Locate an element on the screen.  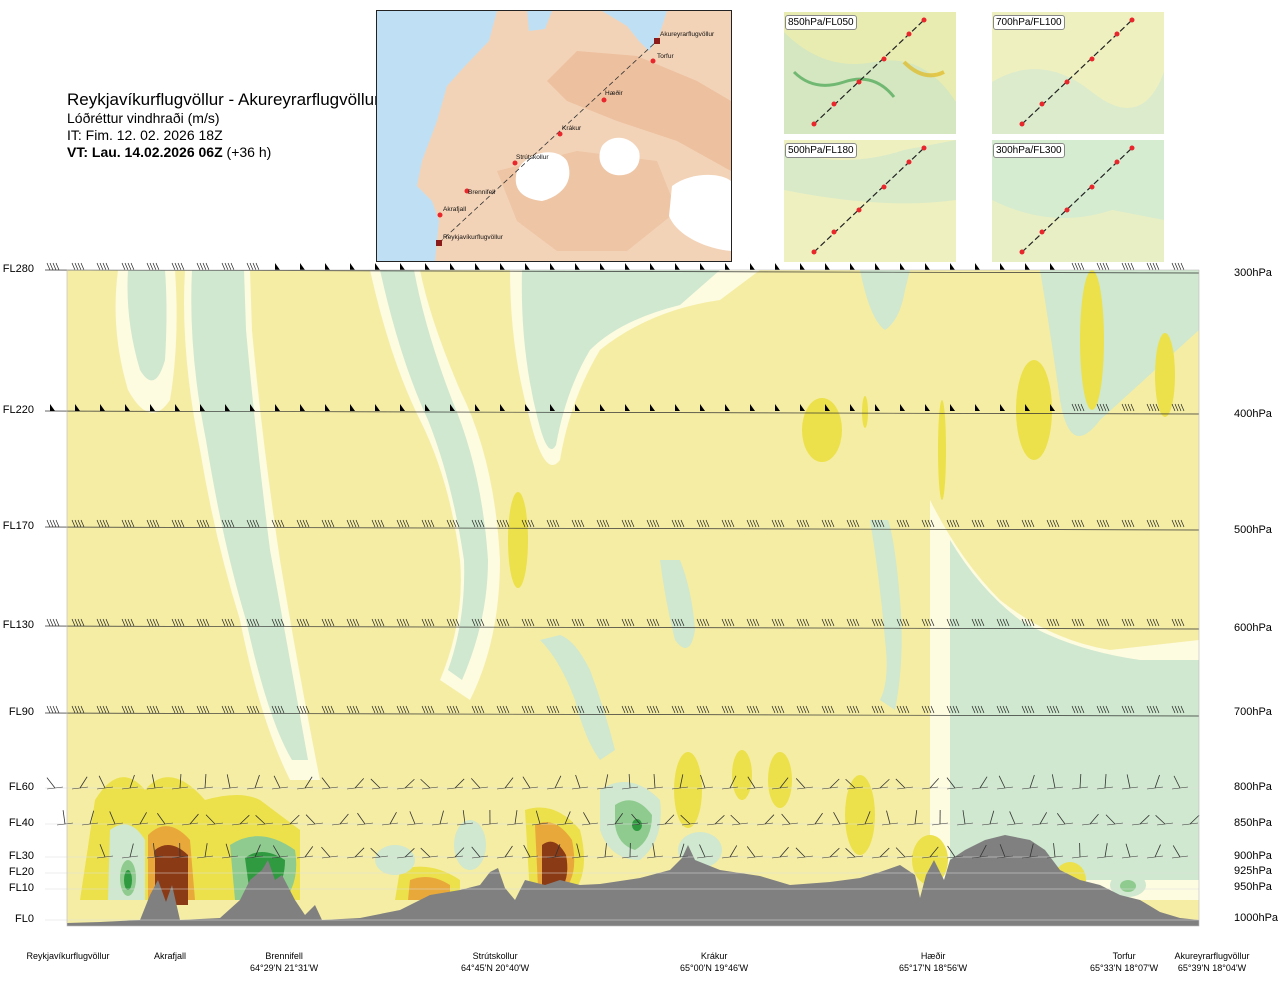
map-label-torfur: Torfur is located at coordinates (665, 56).